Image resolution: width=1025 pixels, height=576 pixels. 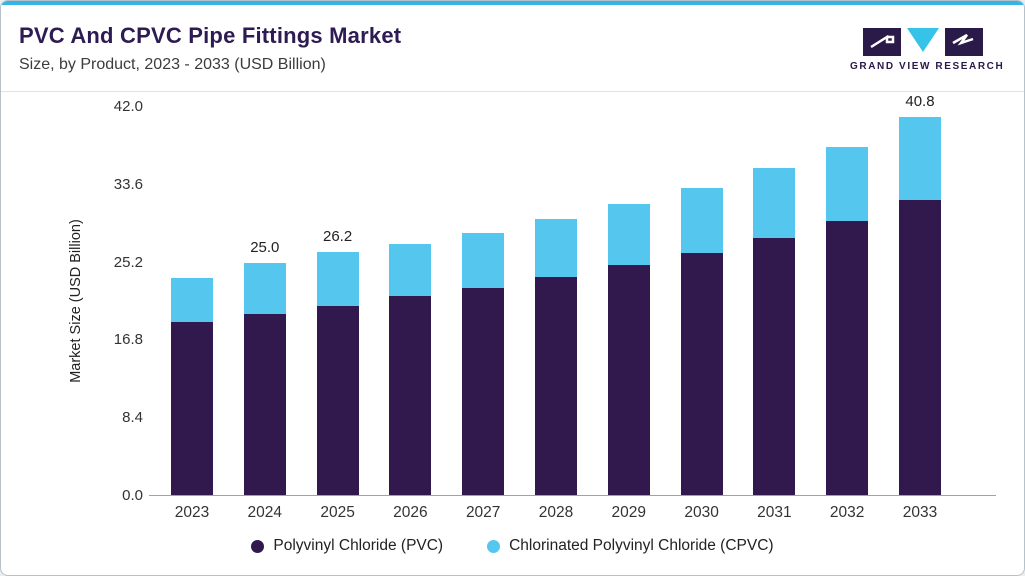 I want to click on legend-label-pvc: Polyvinyl Chloride (PVC), so click(x=358, y=545).